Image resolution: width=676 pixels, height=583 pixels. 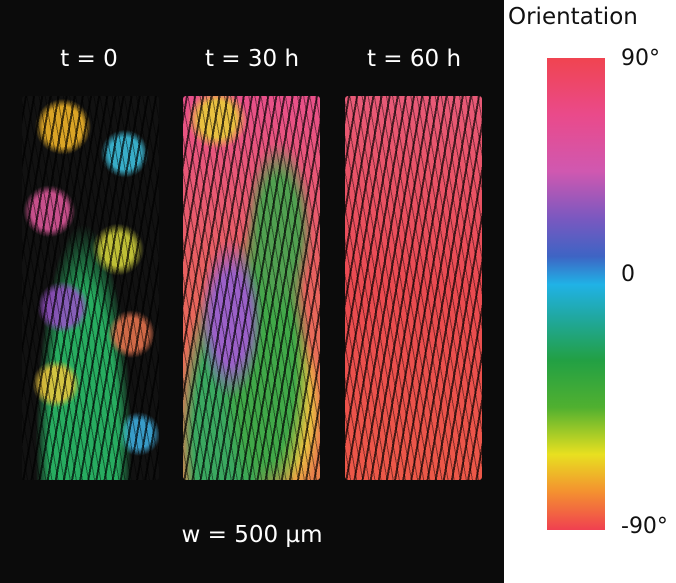 What do you see at coordinates (644, 526) in the screenshot?
I see `colorbar-tick: -90°` at bounding box center [644, 526].